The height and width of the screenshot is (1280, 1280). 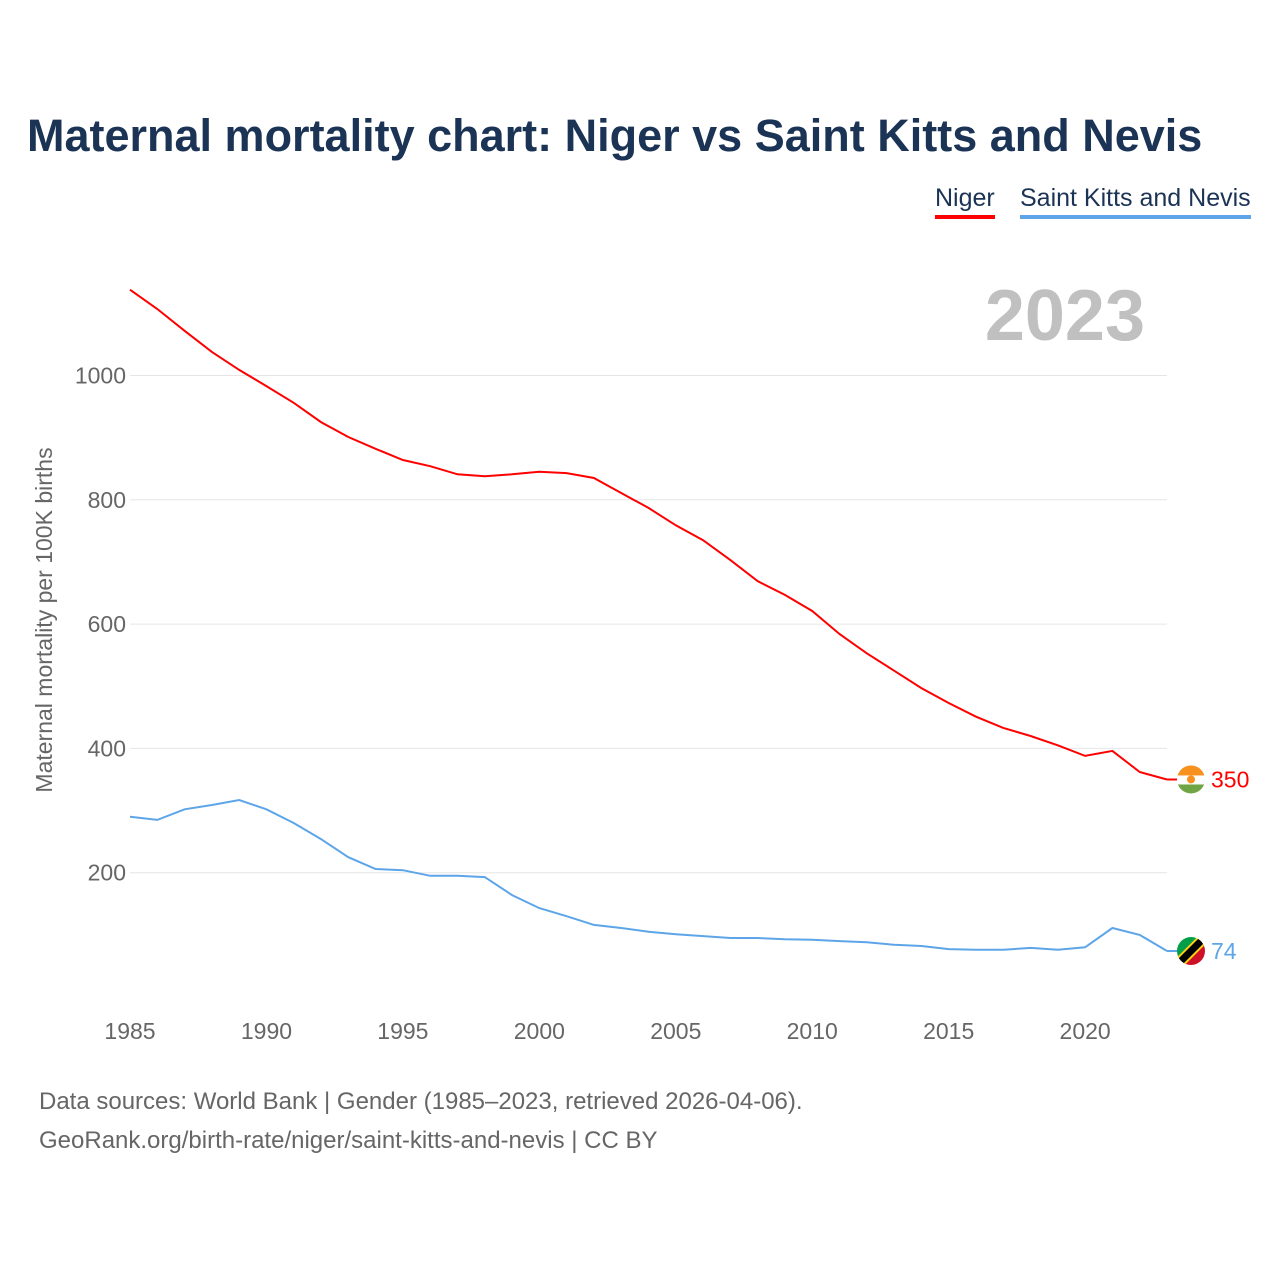 I want to click on x-tick-label: 2015, so click(x=948, y=1031).